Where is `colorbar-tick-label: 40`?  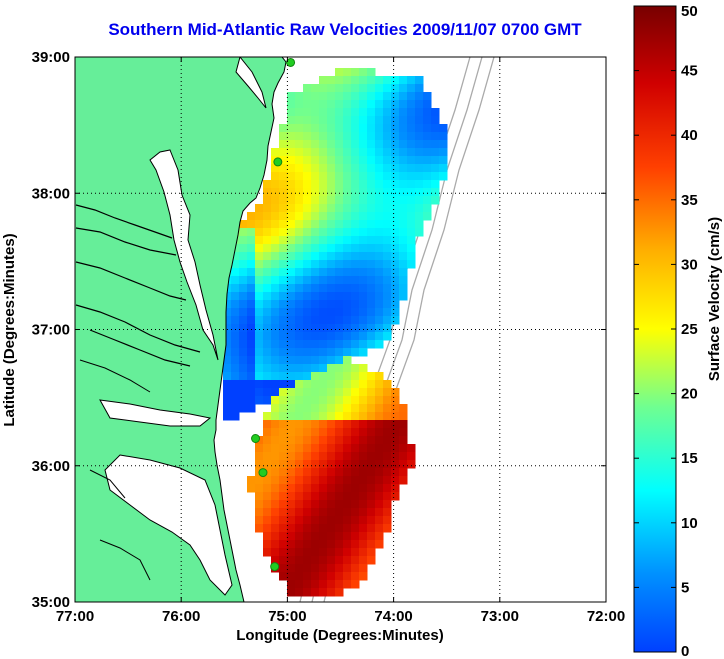 colorbar-tick-label: 40 is located at coordinates (689, 135).